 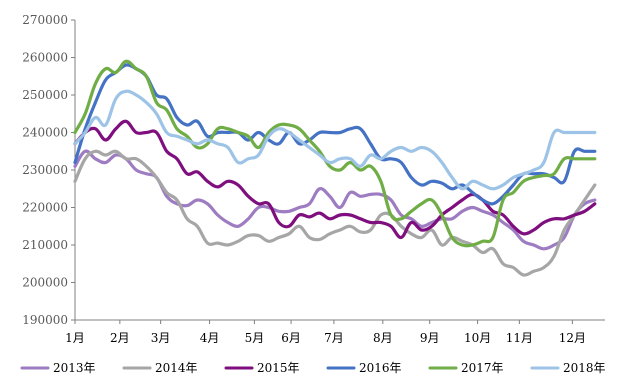 I want to click on y-tick-label: 190000, so click(x=45, y=320).